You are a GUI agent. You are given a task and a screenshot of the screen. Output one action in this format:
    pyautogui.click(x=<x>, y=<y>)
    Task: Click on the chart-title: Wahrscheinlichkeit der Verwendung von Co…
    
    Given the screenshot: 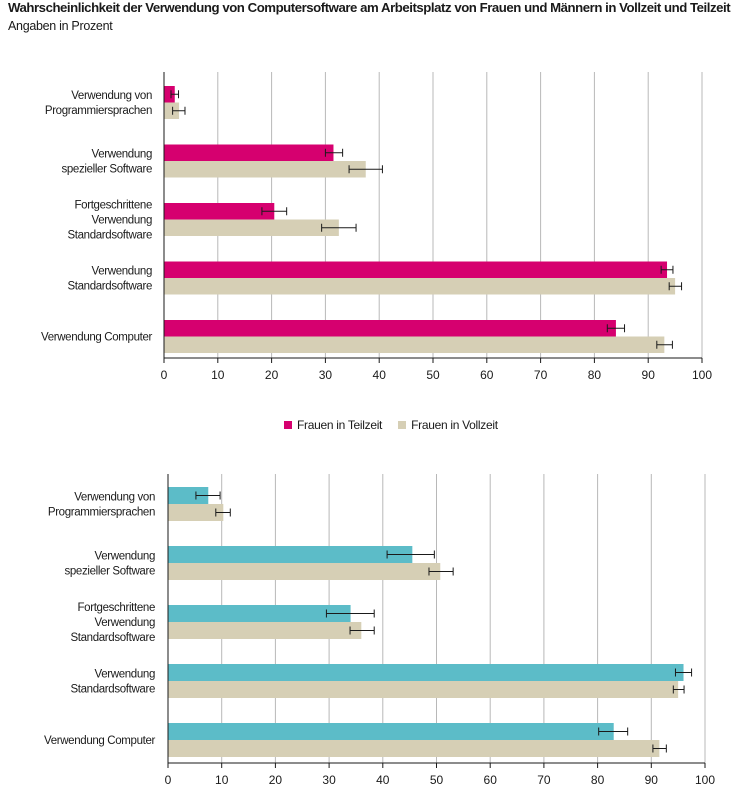 What is the action you would take?
    pyautogui.click(x=369, y=7)
    